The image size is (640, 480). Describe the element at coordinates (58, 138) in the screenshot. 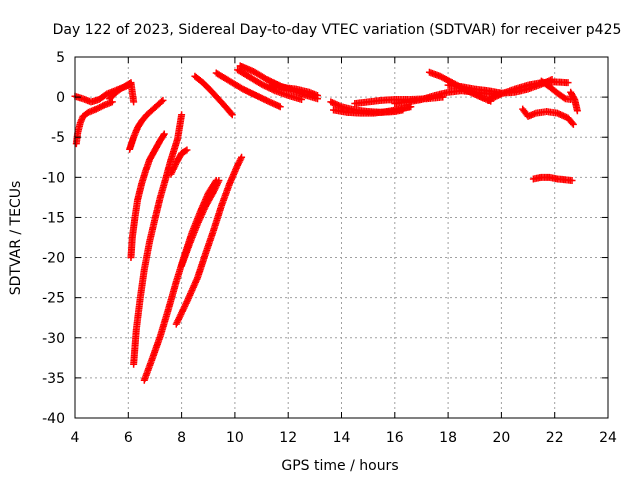

I see `y-tick-label: -5` at that location.